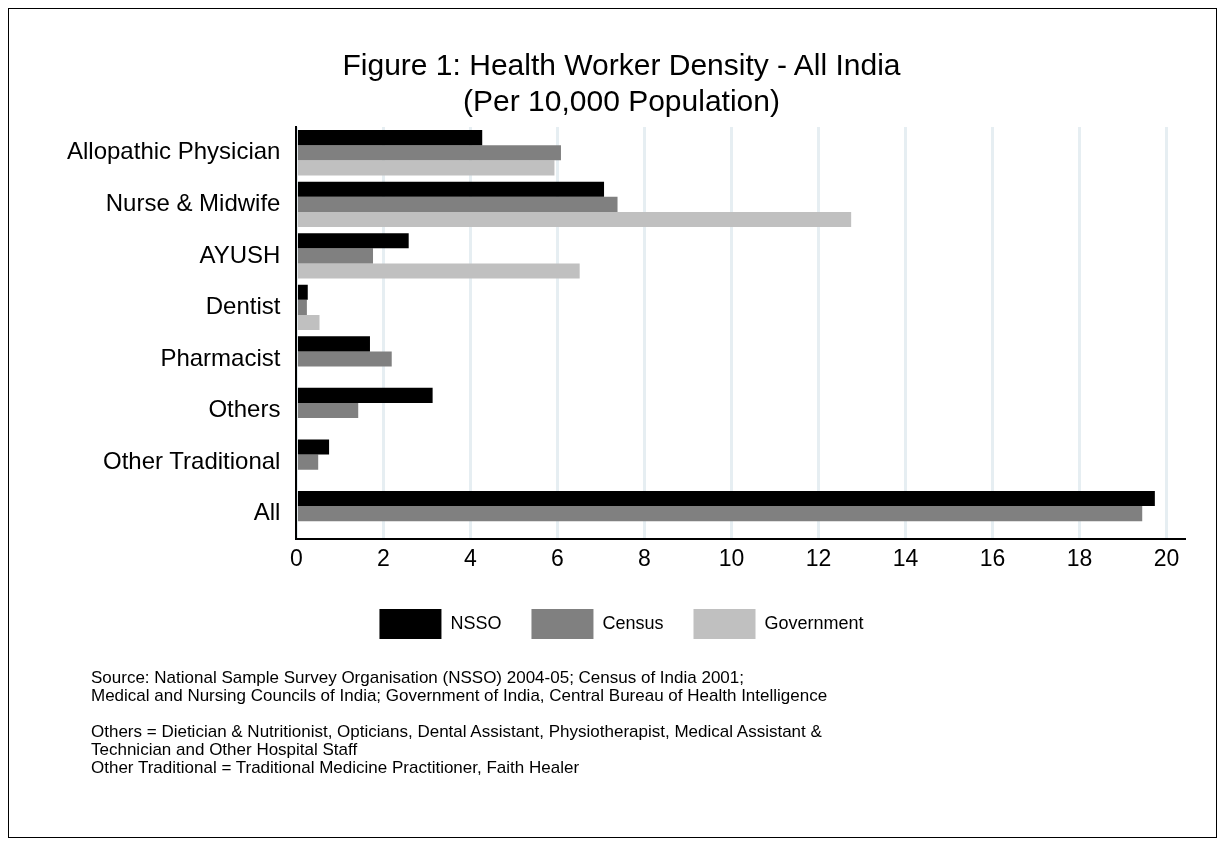 This screenshot has height=848, width=1227. Describe the element at coordinates (644, 557) in the screenshot. I see `x-tick-label: 8` at that location.